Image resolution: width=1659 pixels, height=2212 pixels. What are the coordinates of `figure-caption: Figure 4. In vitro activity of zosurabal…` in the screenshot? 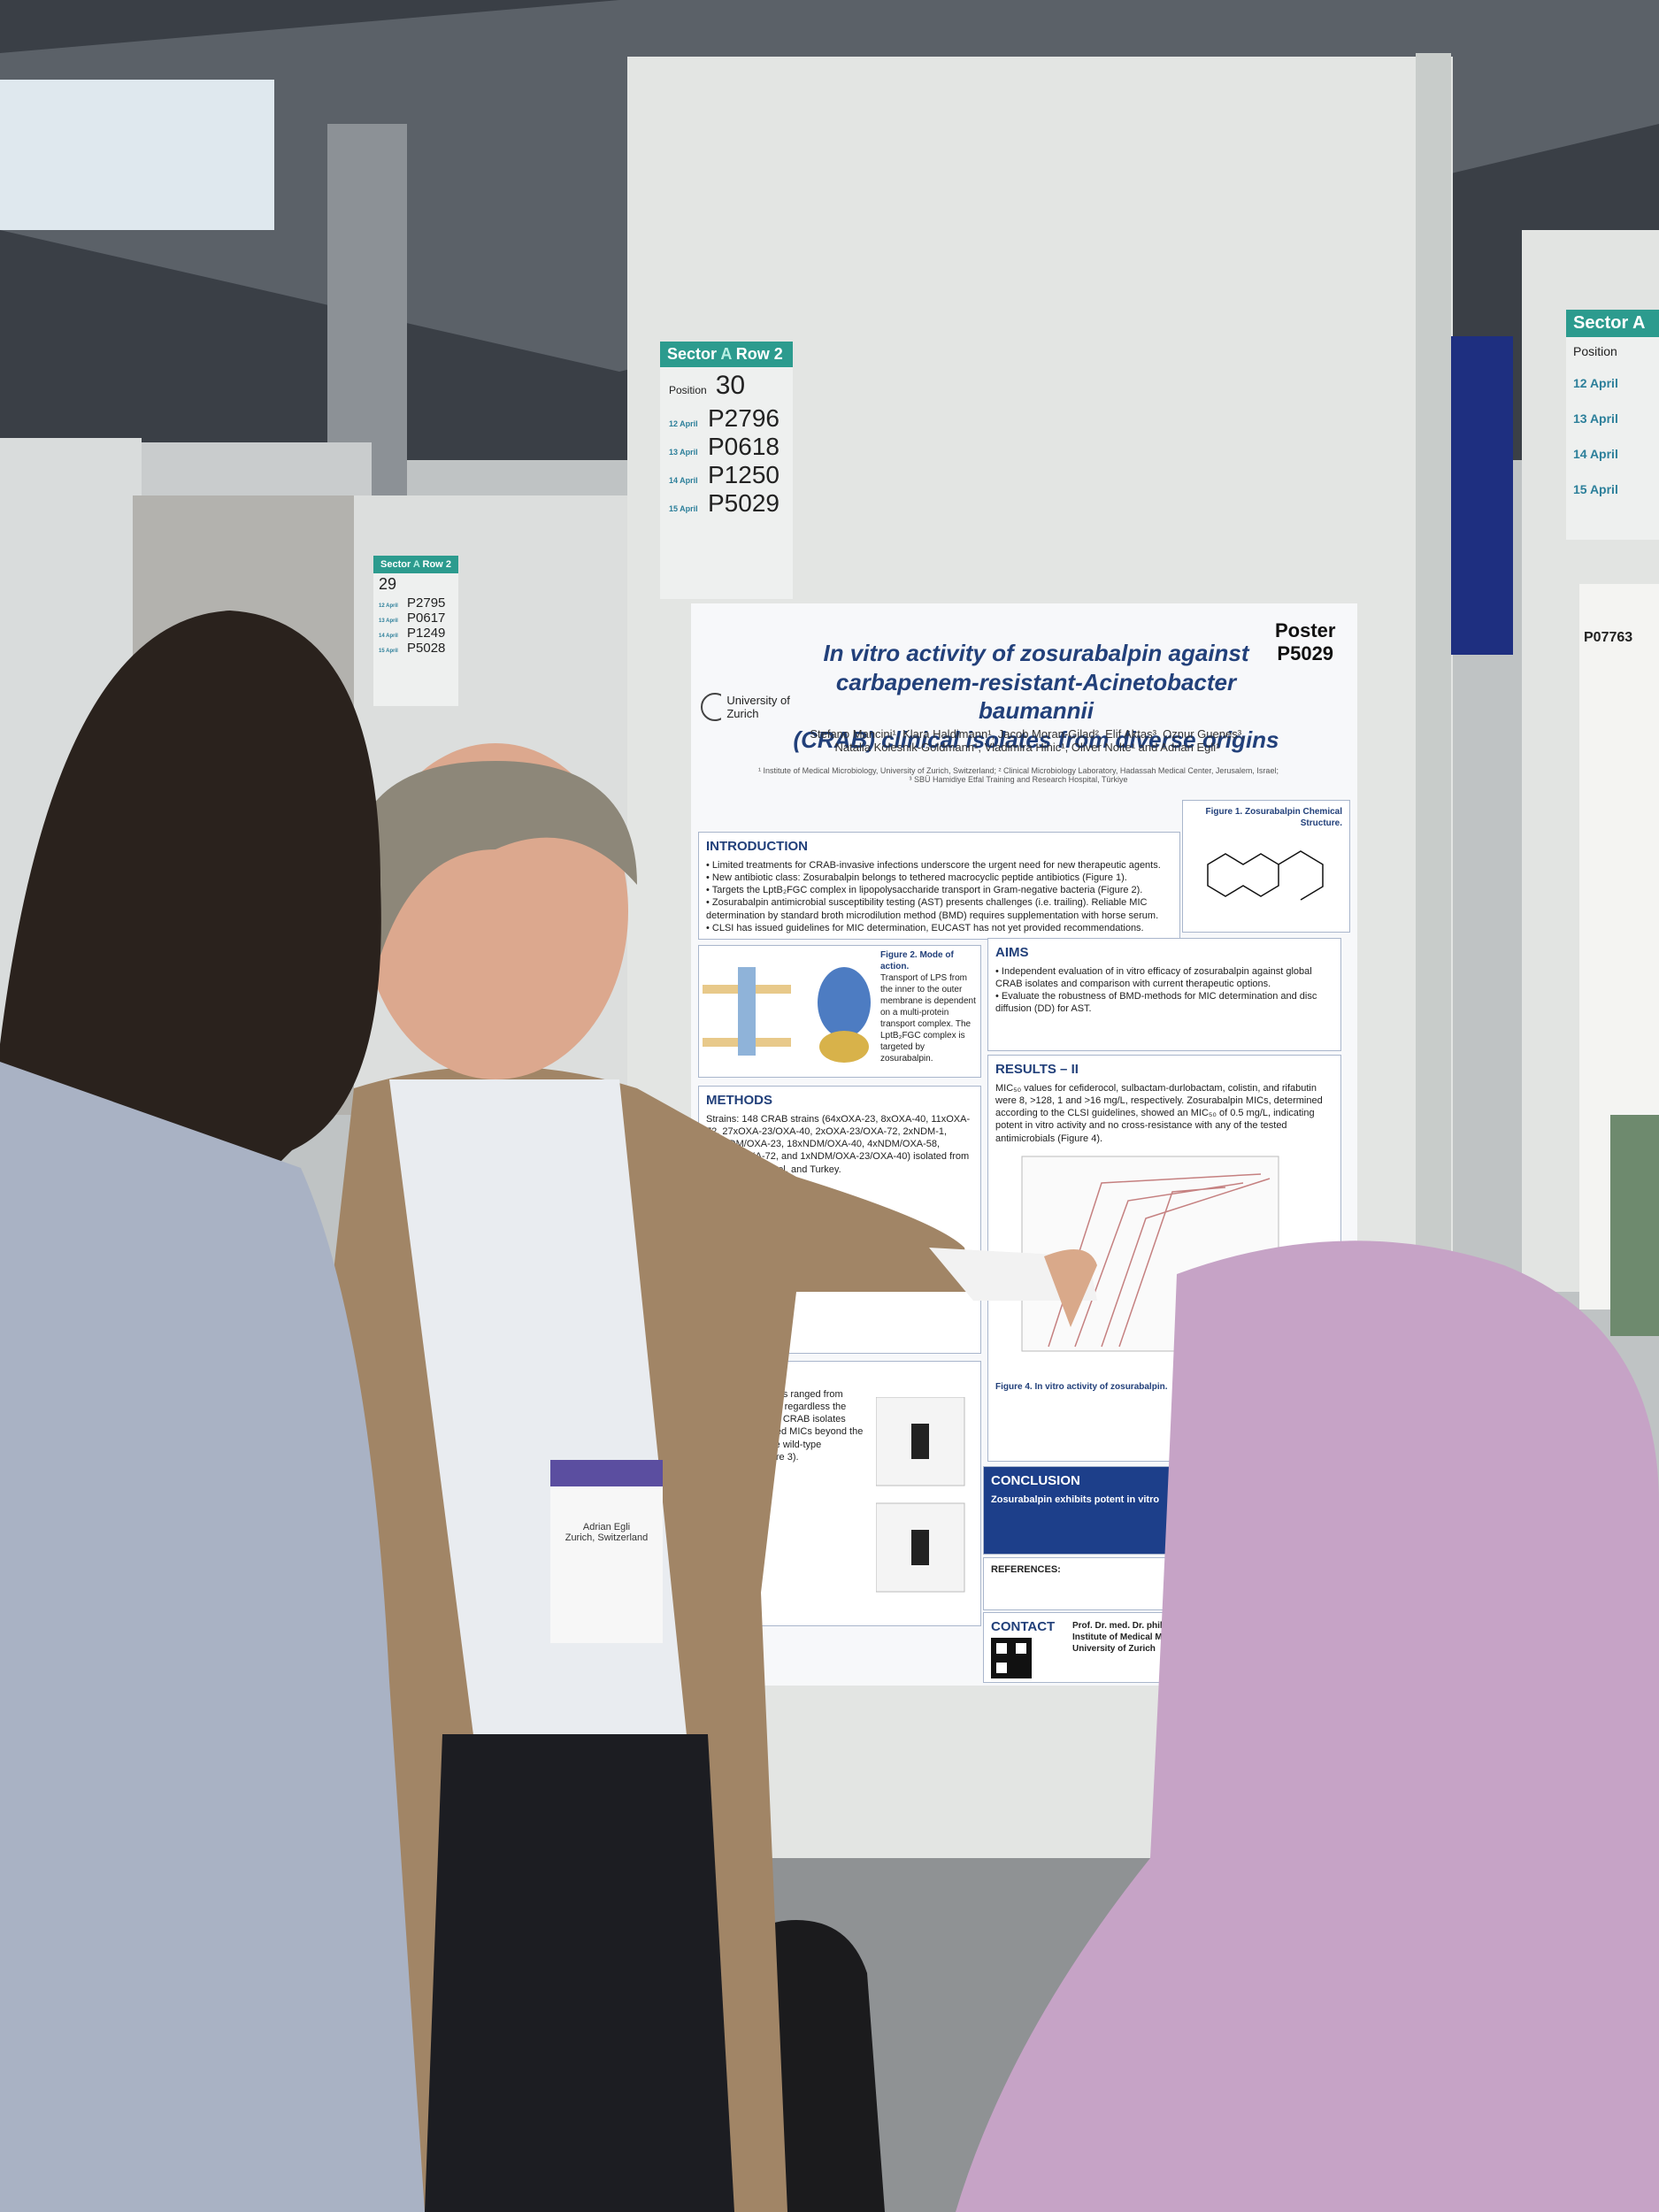 It's located at (1082, 1388).